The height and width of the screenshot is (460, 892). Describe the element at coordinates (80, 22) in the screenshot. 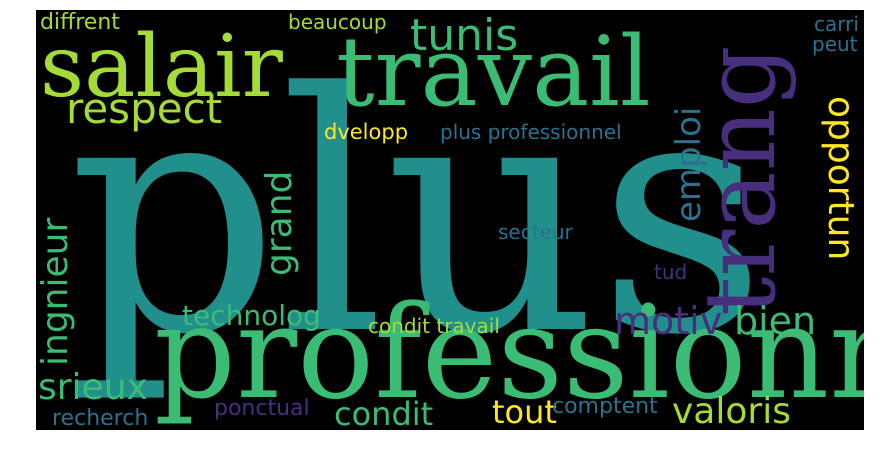

I see `word-diffrent: diffrent` at that location.